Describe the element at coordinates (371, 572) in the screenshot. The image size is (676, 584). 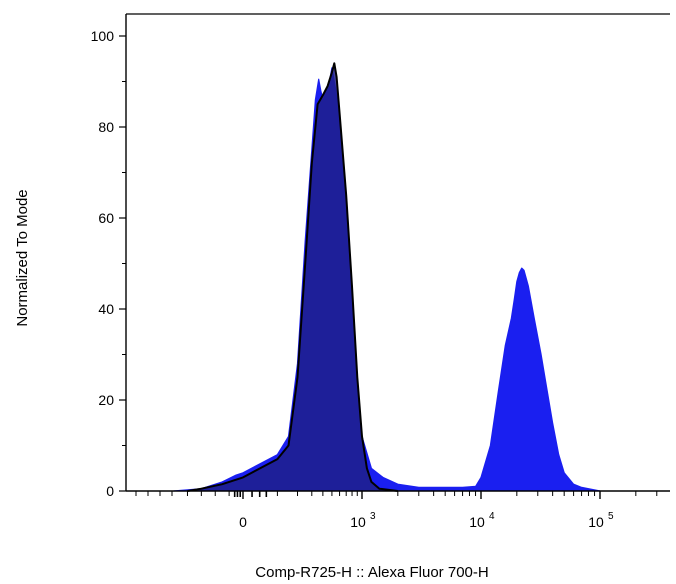
I see `x-axis-title: Comp-R725-H :: Alexa Fluor 700-H` at that location.